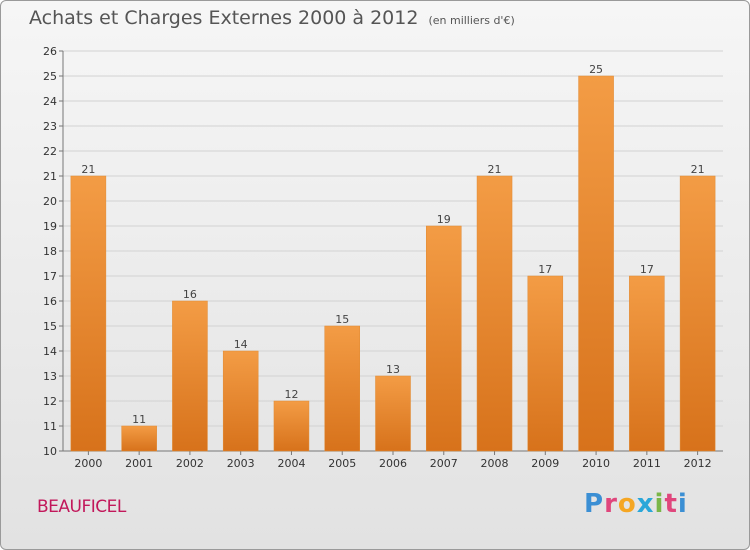  What do you see at coordinates (495, 169) in the screenshot?
I see `data-label-2008: 21` at bounding box center [495, 169].